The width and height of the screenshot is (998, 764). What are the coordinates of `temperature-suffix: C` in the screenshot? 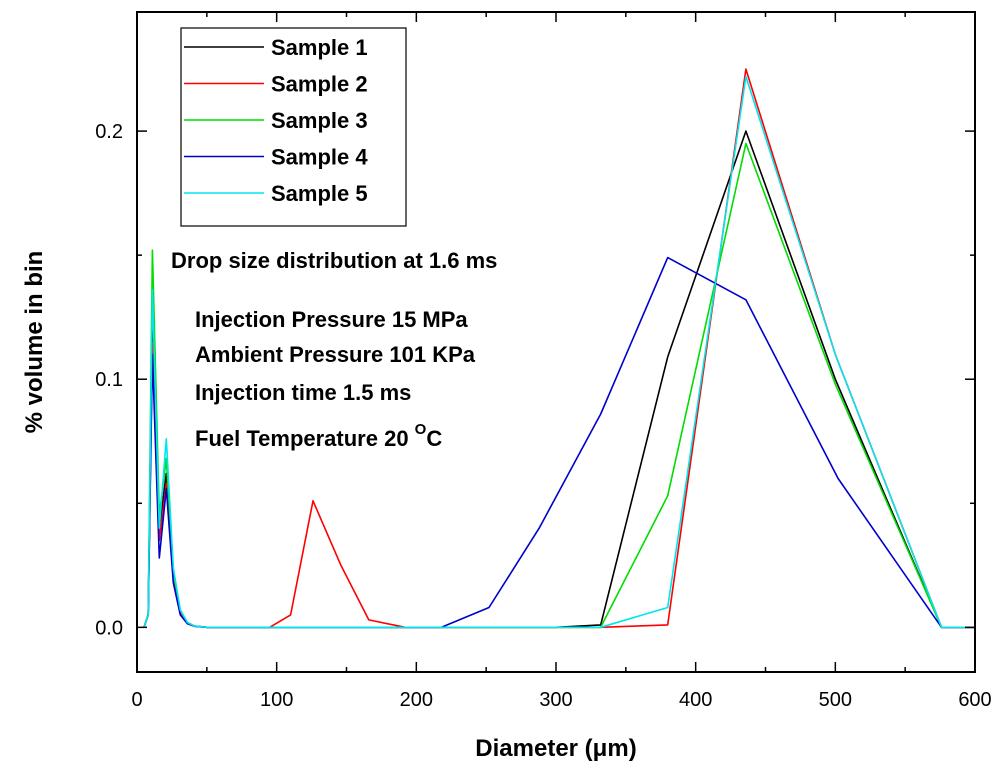 It's located at (434, 438).